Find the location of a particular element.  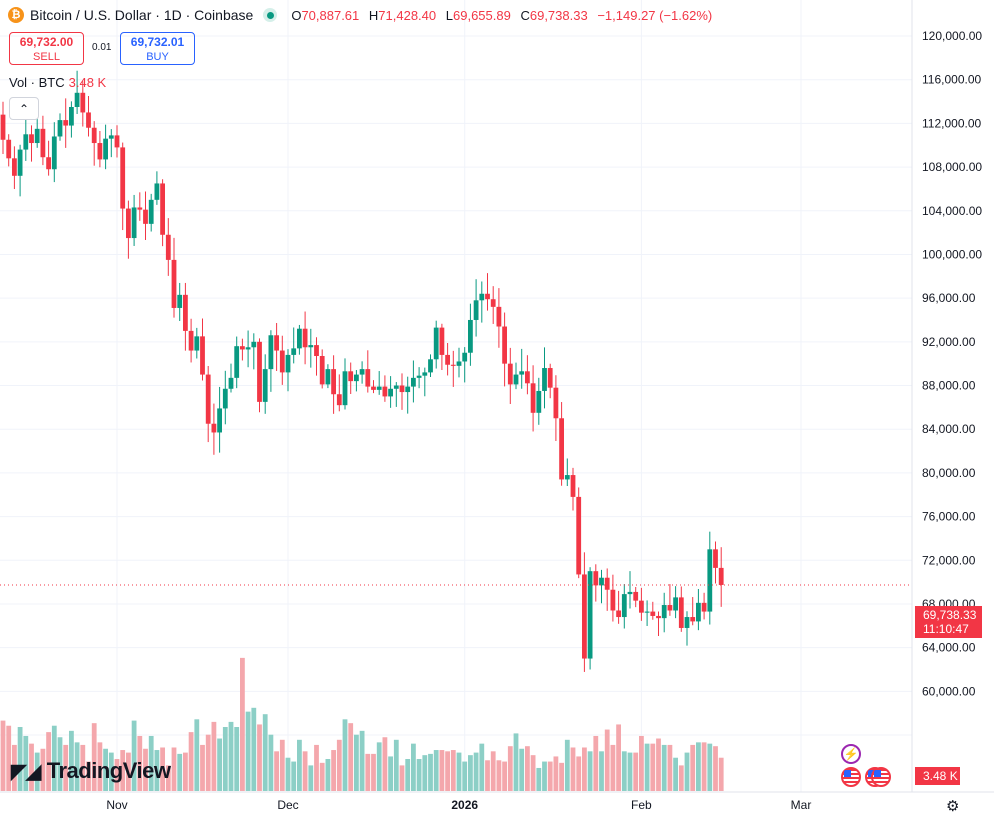

sell-button: 69,732.00 SELL is located at coordinates (46, 48).